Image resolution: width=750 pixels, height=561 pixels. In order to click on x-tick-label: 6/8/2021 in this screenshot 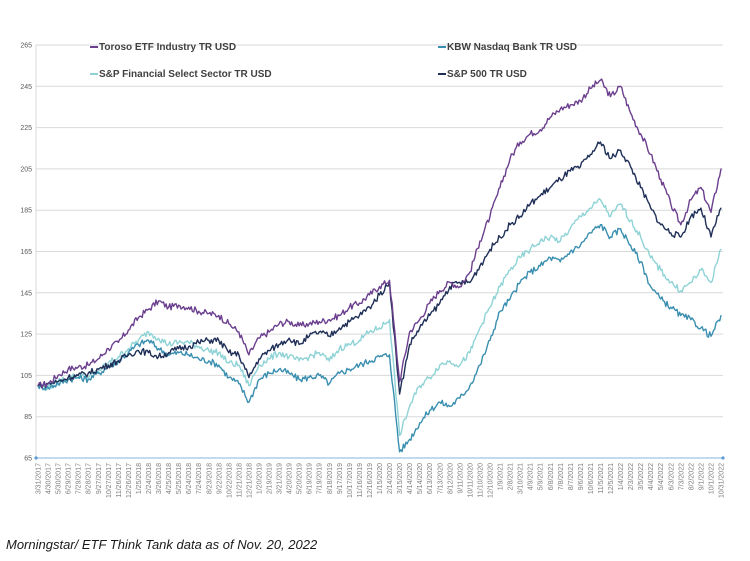, I will do `click(551, 476)`.